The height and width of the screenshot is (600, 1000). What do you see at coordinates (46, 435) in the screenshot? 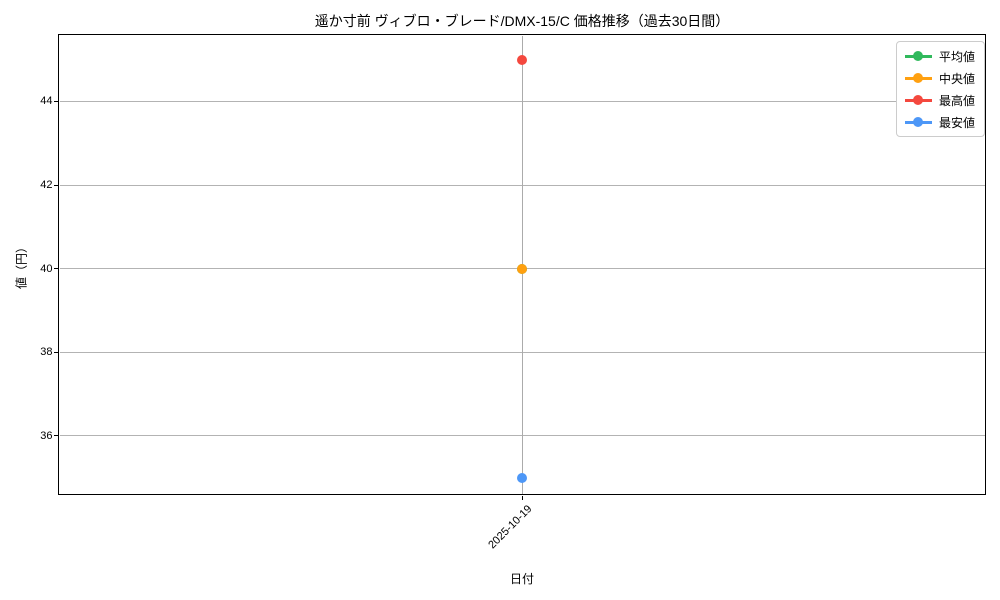
I see `y-tick-label: 36` at bounding box center [46, 435].